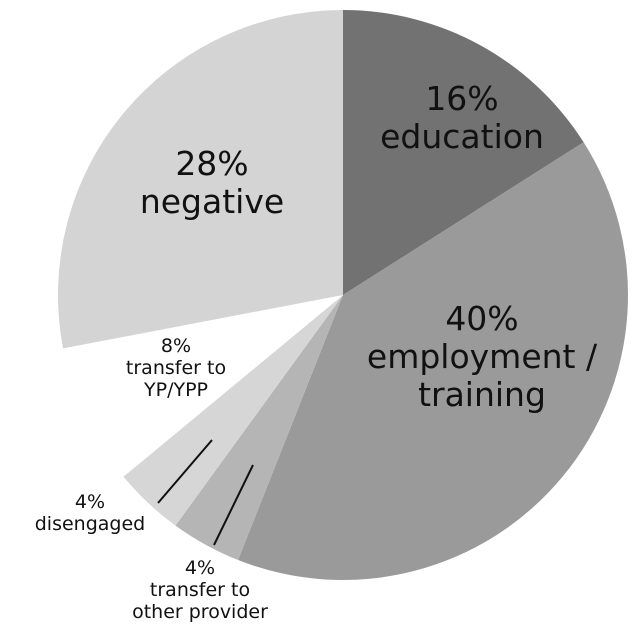 The width and height of the screenshot is (633, 639). What do you see at coordinates (212, 201) in the screenshot?
I see `category-label: negative` at bounding box center [212, 201].